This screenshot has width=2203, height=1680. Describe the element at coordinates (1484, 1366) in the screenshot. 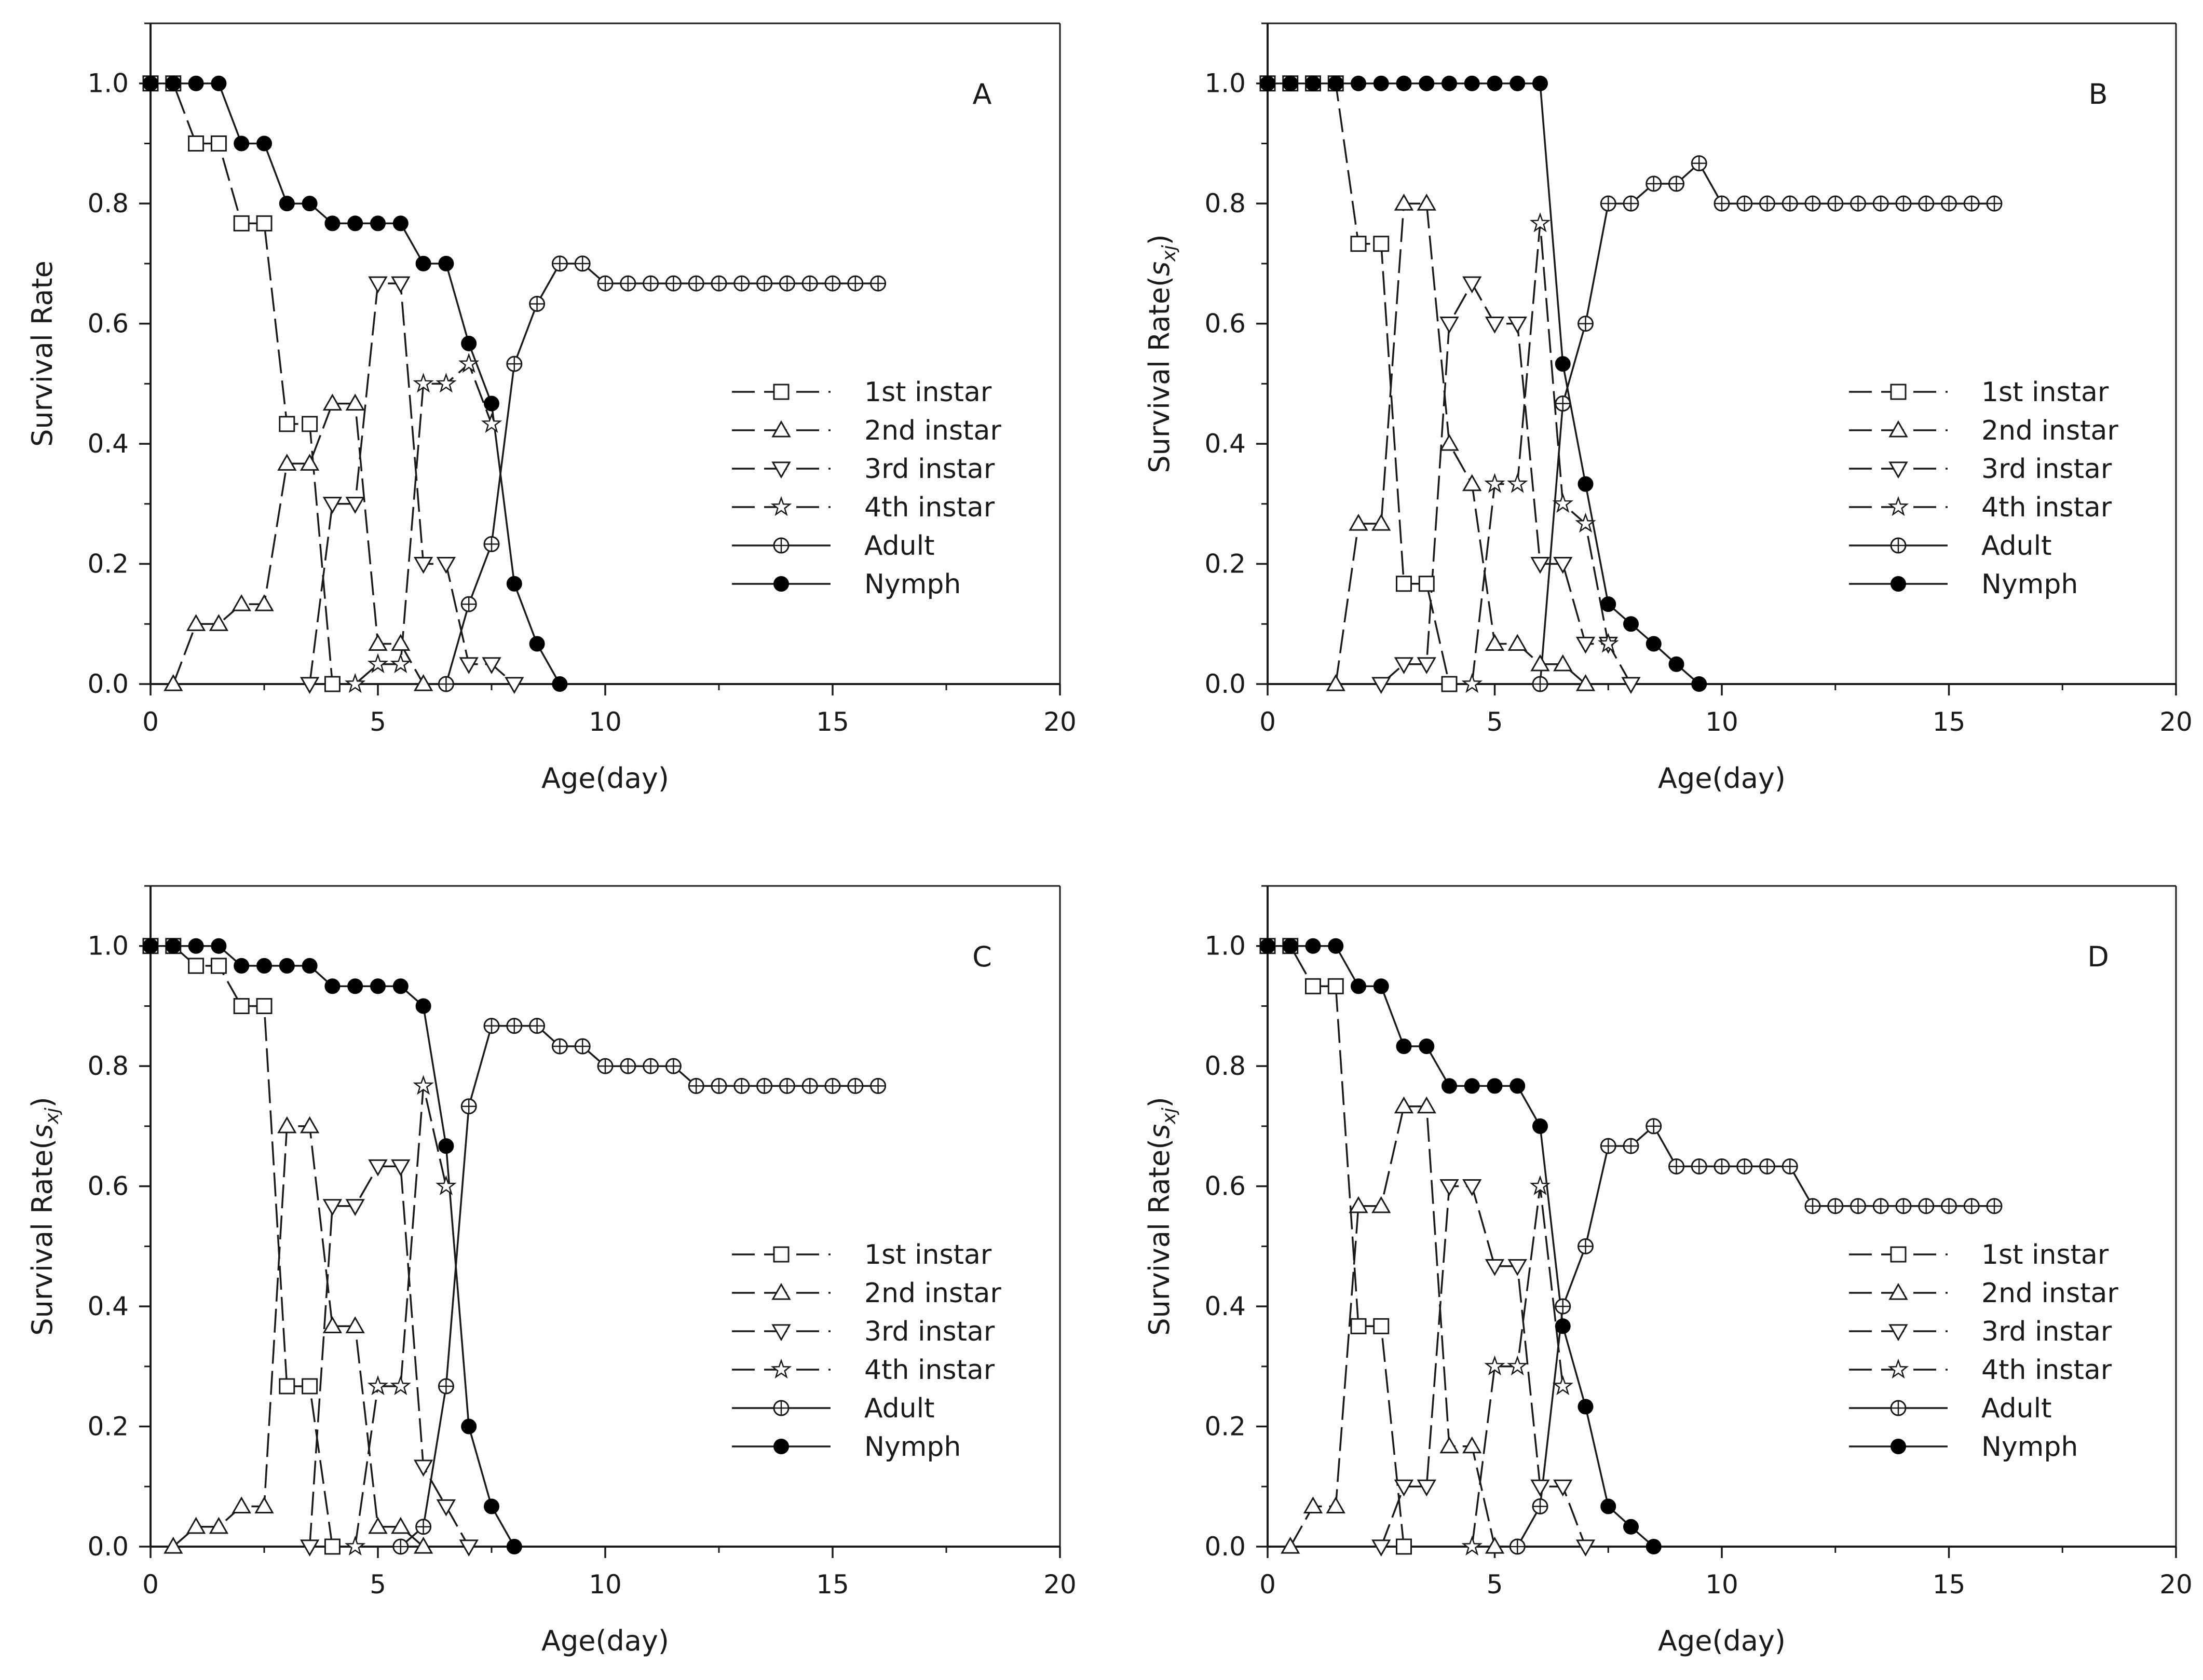

I see `panel-d-series-3rd-instar-line` at that location.